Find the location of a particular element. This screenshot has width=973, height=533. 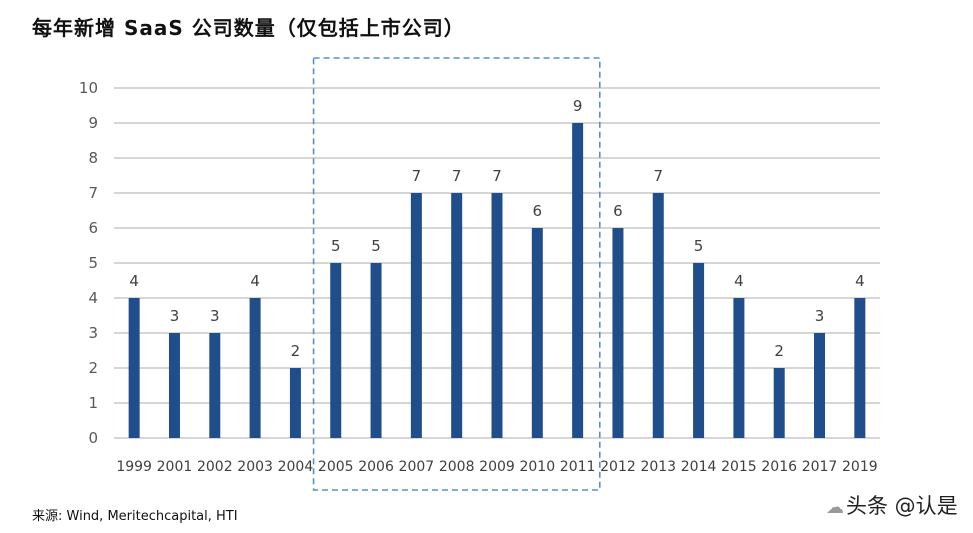

watermark-text: 头条 @认是 is located at coordinates (902, 506).